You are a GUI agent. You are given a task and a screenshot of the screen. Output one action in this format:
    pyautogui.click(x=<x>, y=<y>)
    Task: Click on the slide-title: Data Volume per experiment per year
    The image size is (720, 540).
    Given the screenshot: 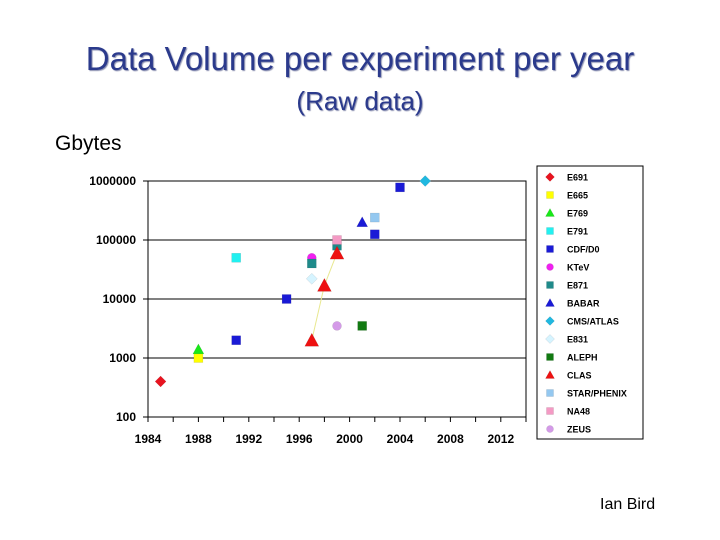 What is the action you would take?
    pyautogui.click(x=360, y=58)
    